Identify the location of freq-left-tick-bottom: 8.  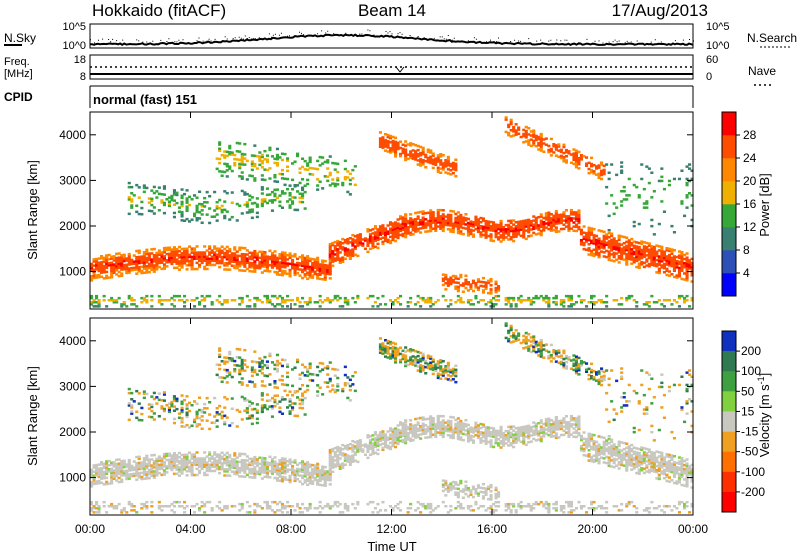
(83, 77).